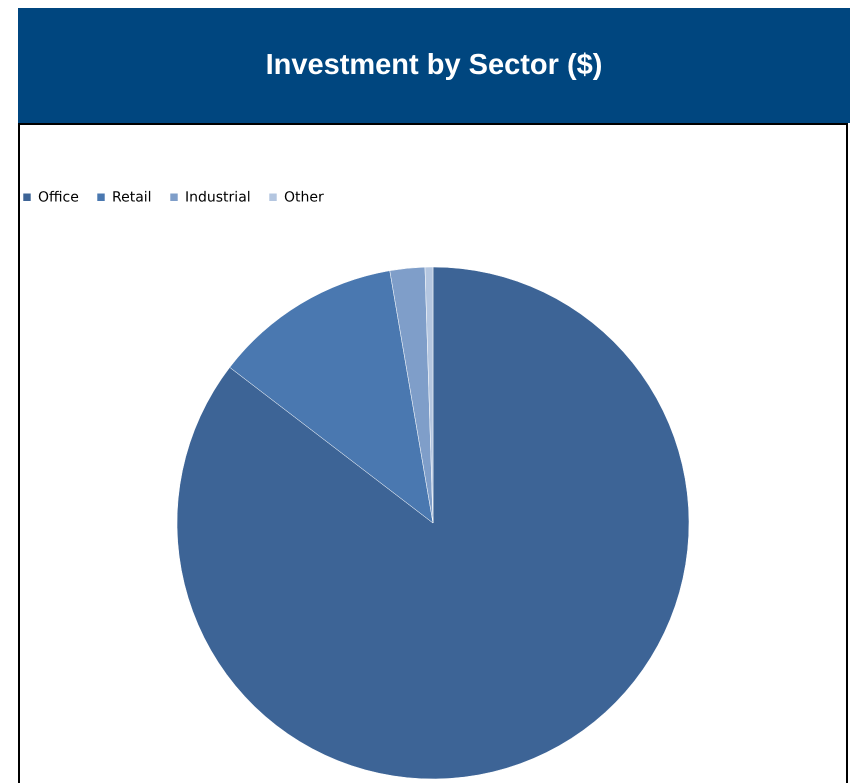 The height and width of the screenshot is (783, 850). I want to click on legend-label: Retail, so click(132, 197).